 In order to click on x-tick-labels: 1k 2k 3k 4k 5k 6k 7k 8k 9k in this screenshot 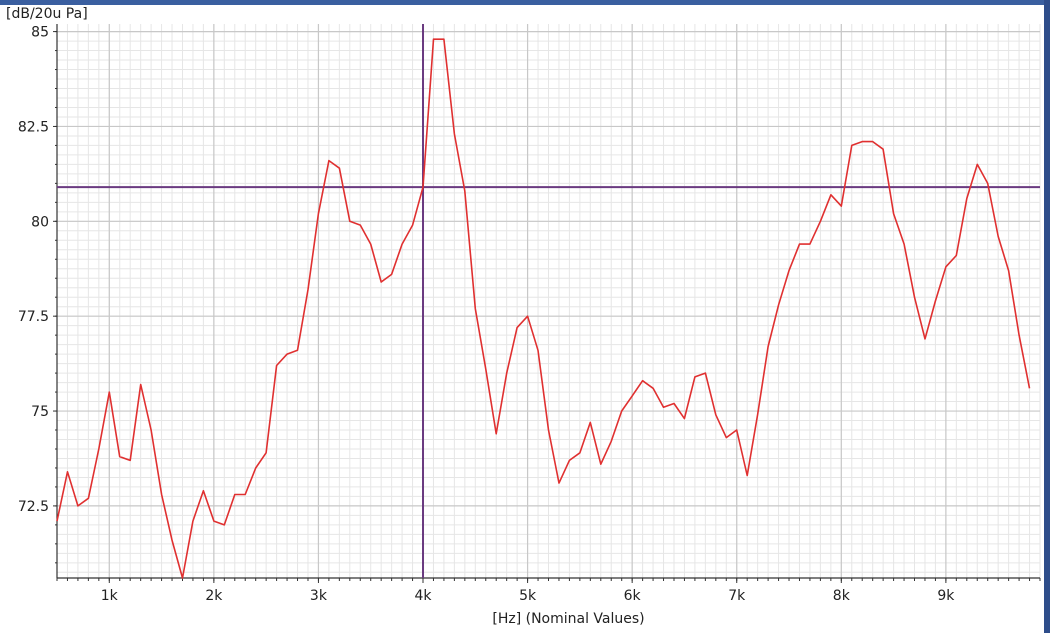, I will do `click(528, 596)`.